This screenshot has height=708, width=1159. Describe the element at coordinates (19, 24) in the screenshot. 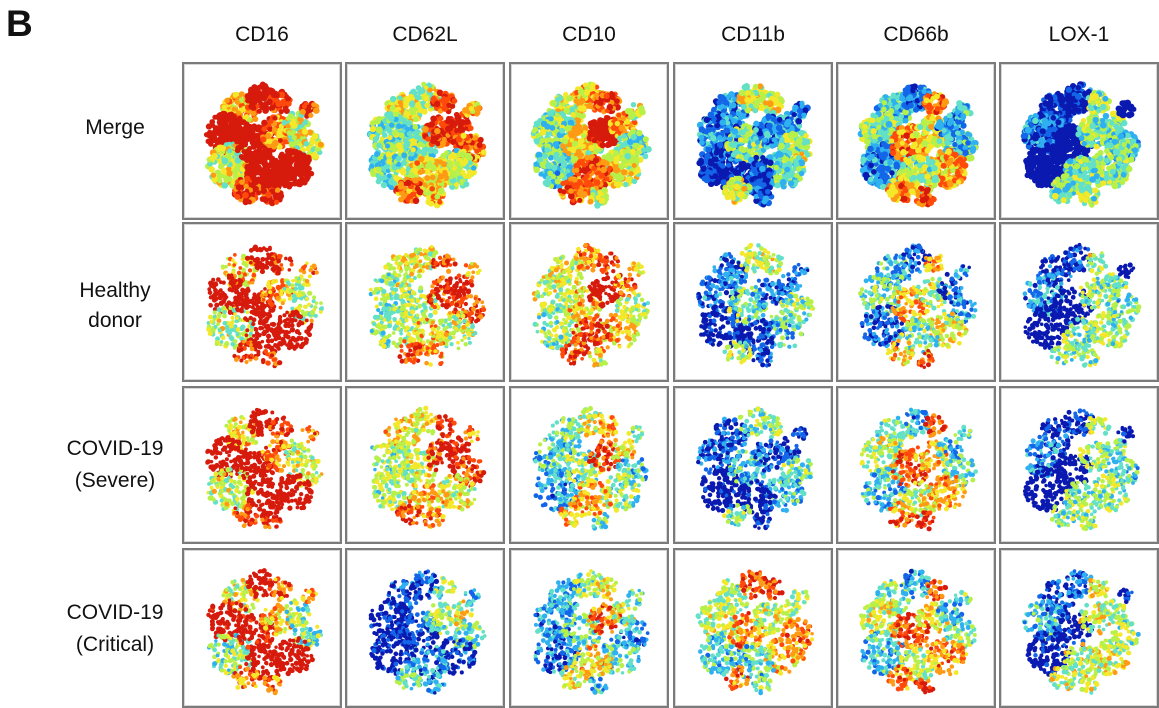

I see `panel-label: B` at that location.